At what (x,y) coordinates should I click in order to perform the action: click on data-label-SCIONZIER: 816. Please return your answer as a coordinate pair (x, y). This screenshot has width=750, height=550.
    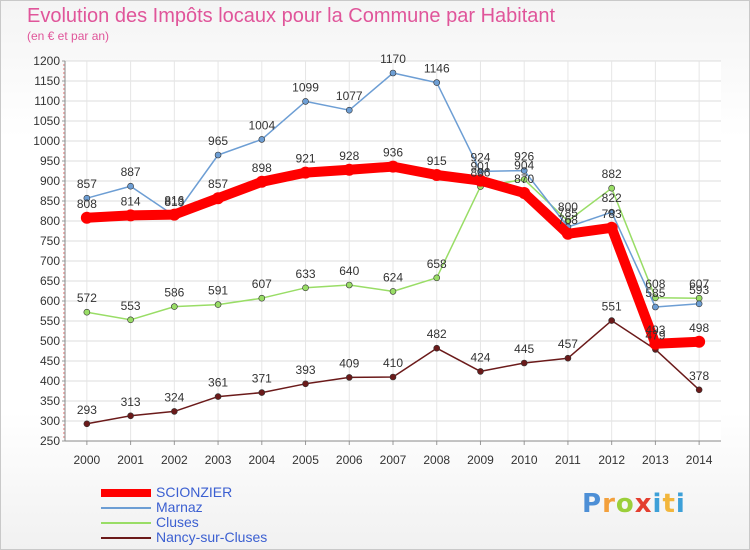
    Looking at the image, I should click on (174, 201).